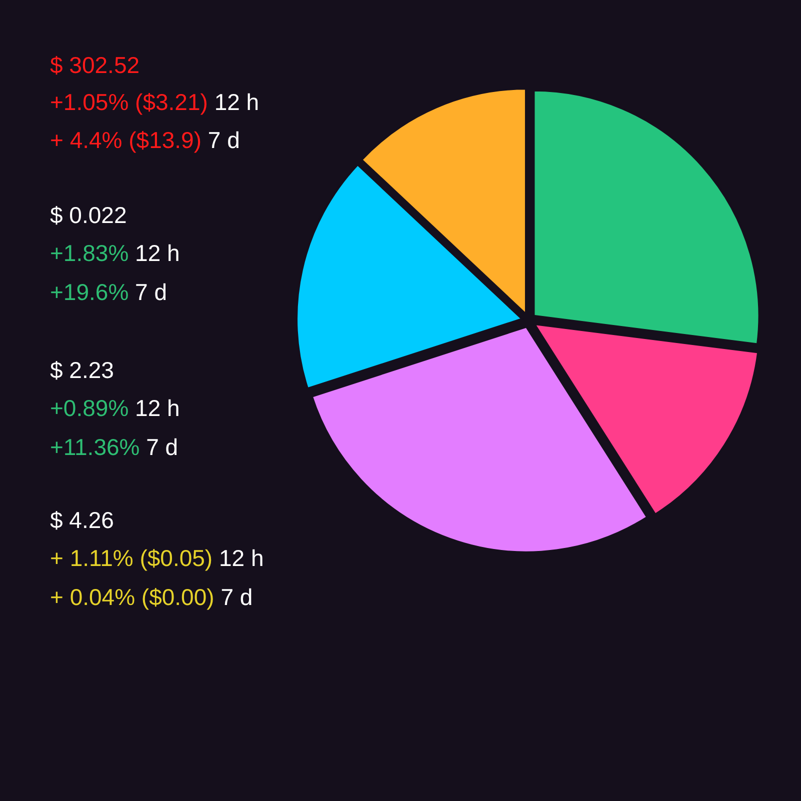  I want to click on text: +11.36% 7 d, so click(114, 447).